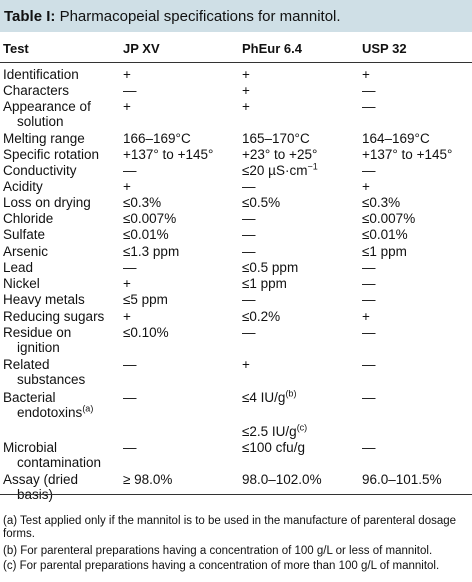 This screenshot has width=472, height=582. I want to click on cell-jp-text: +137° to +145°, so click(168, 154).